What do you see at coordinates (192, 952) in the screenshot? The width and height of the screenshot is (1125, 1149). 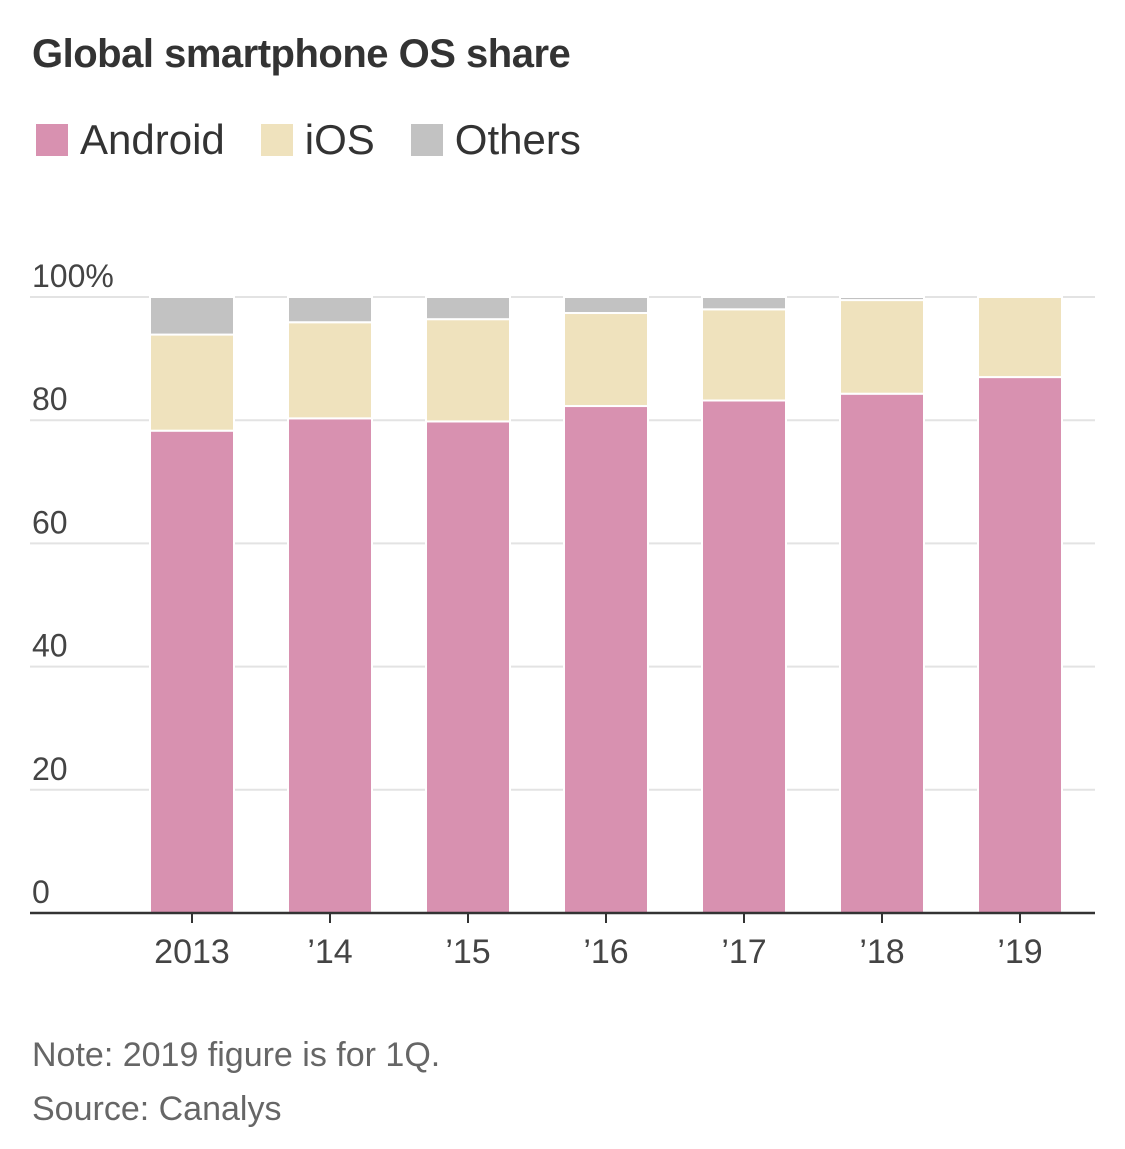 I see `x-tick-label: 2013` at bounding box center [192, 952].